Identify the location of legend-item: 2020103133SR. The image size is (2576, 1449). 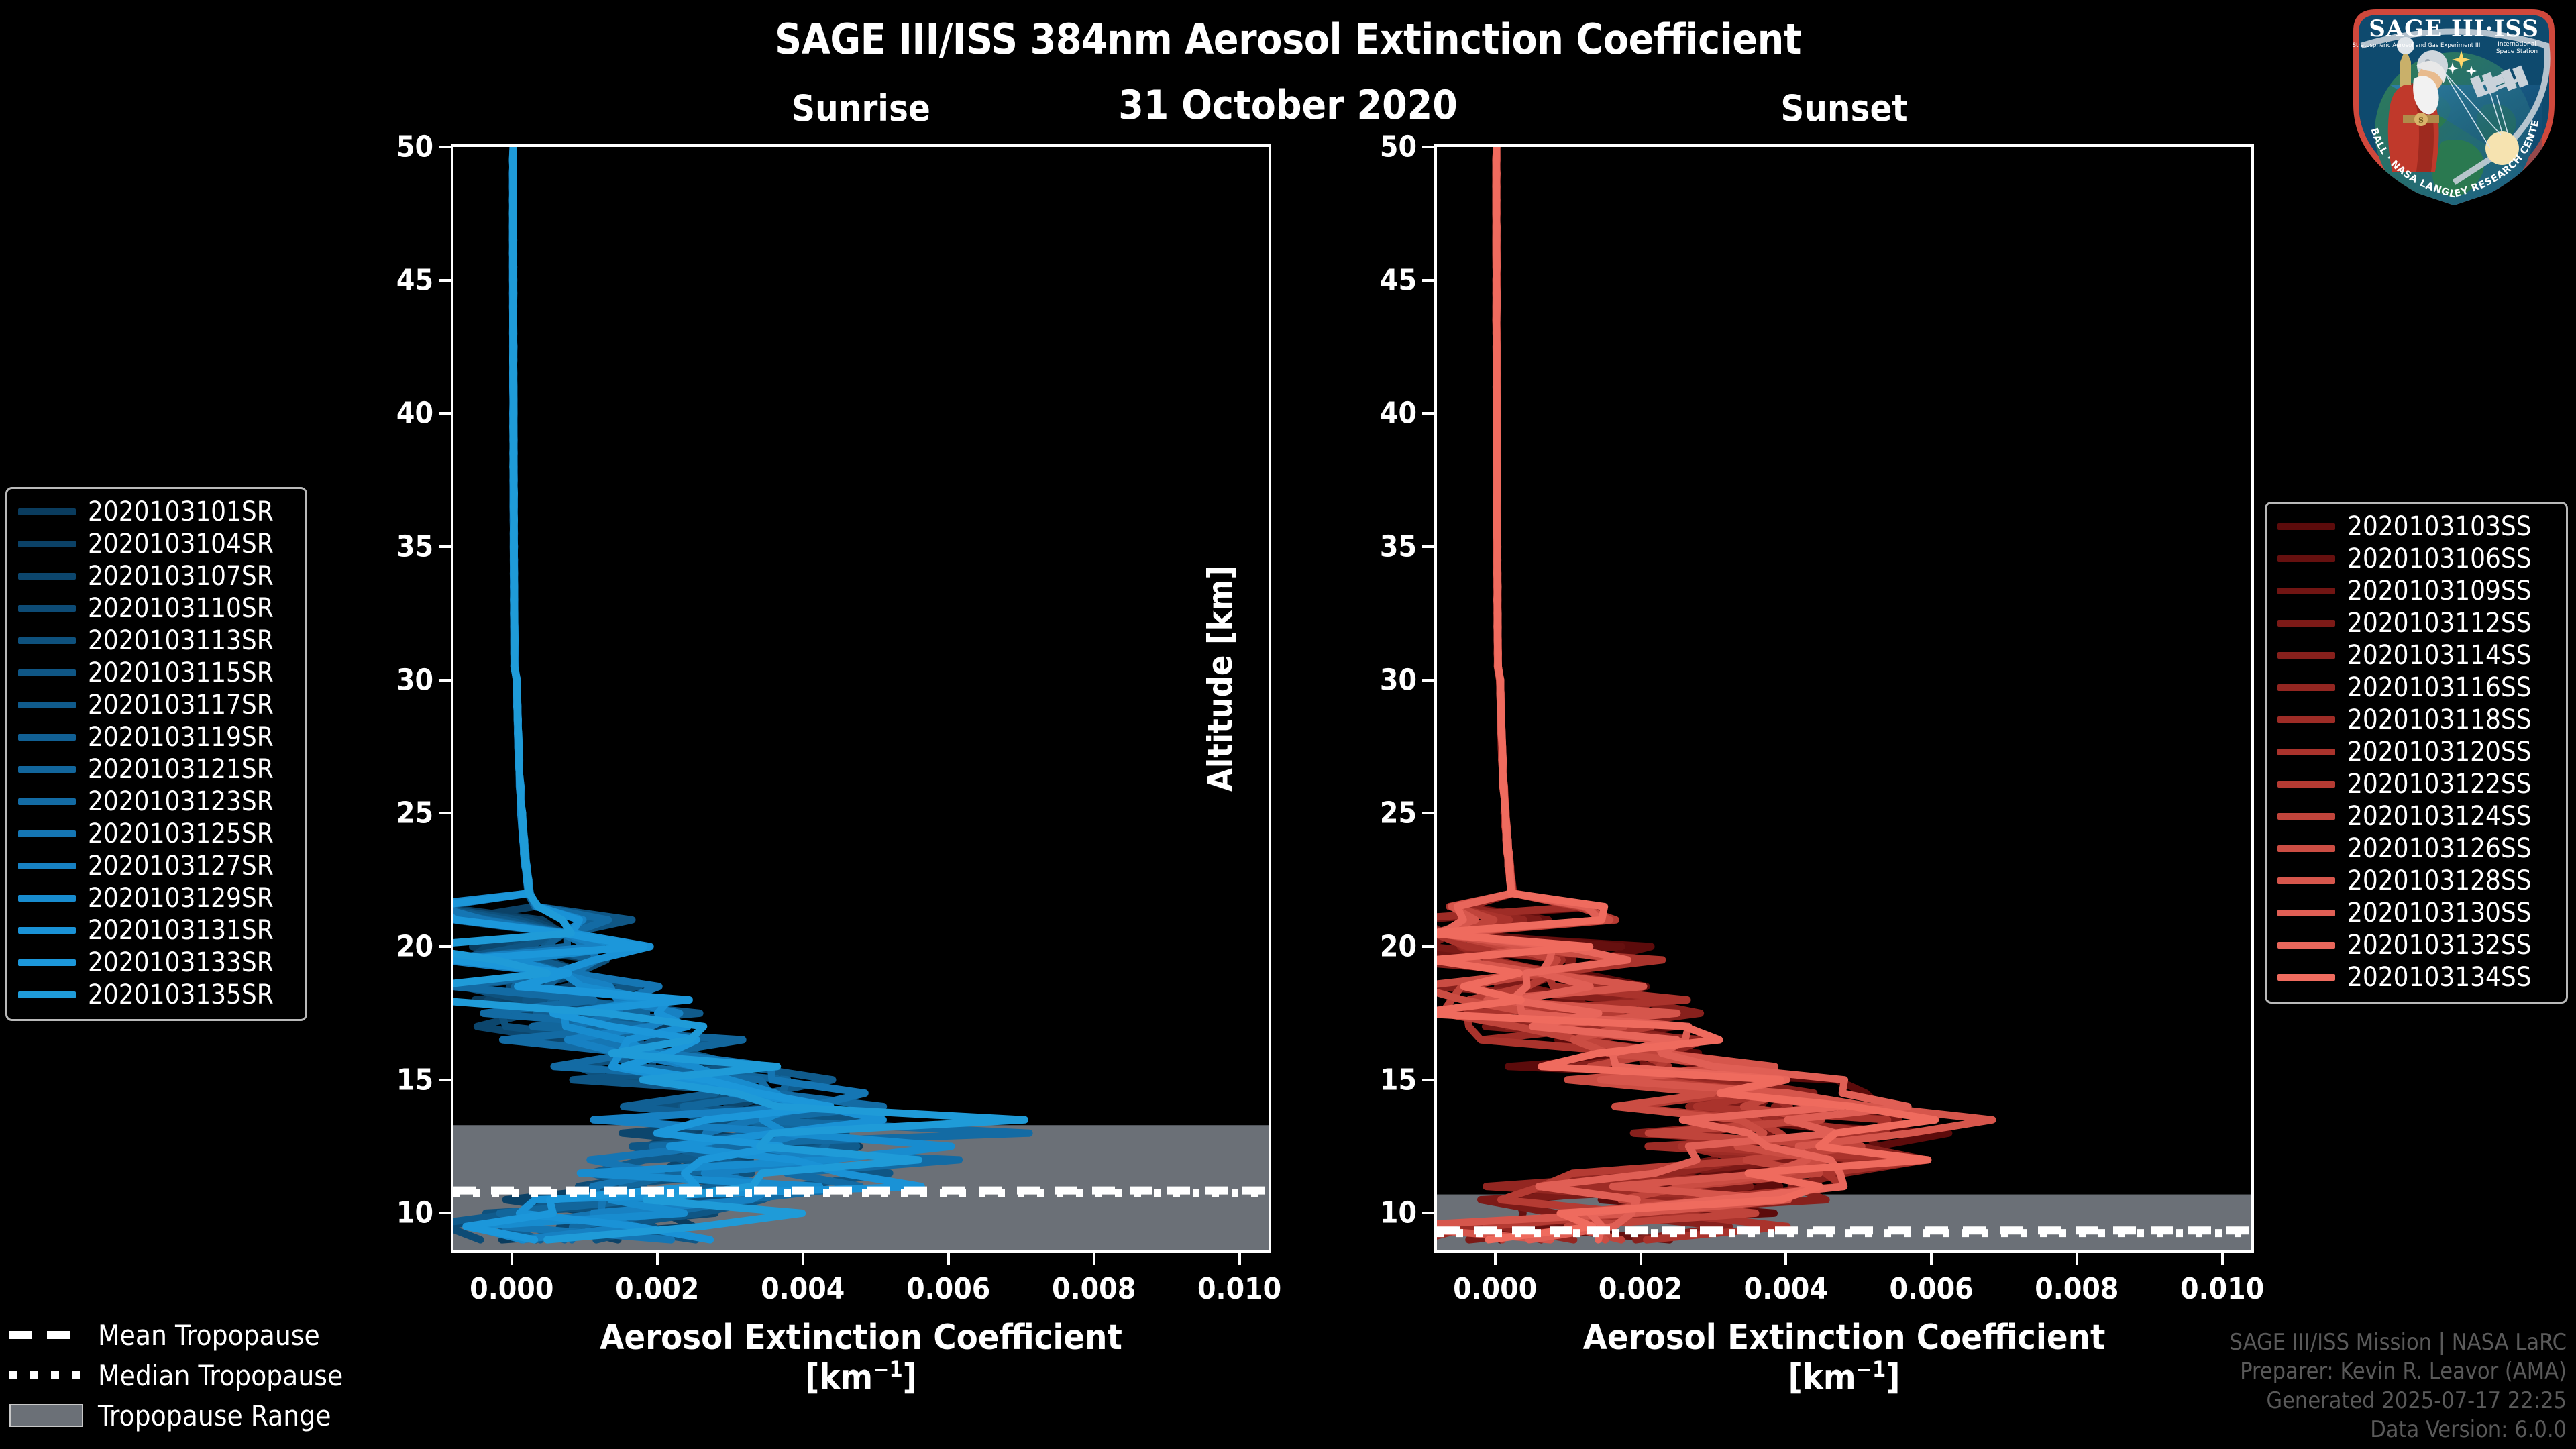
(156, 963).